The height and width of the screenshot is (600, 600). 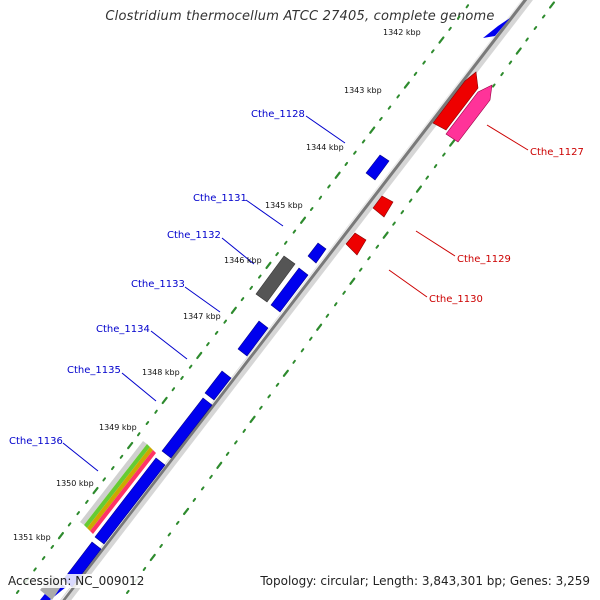 I want to click on kbp-tick-1342: 1342 kbp, so click(x=402, y=32).